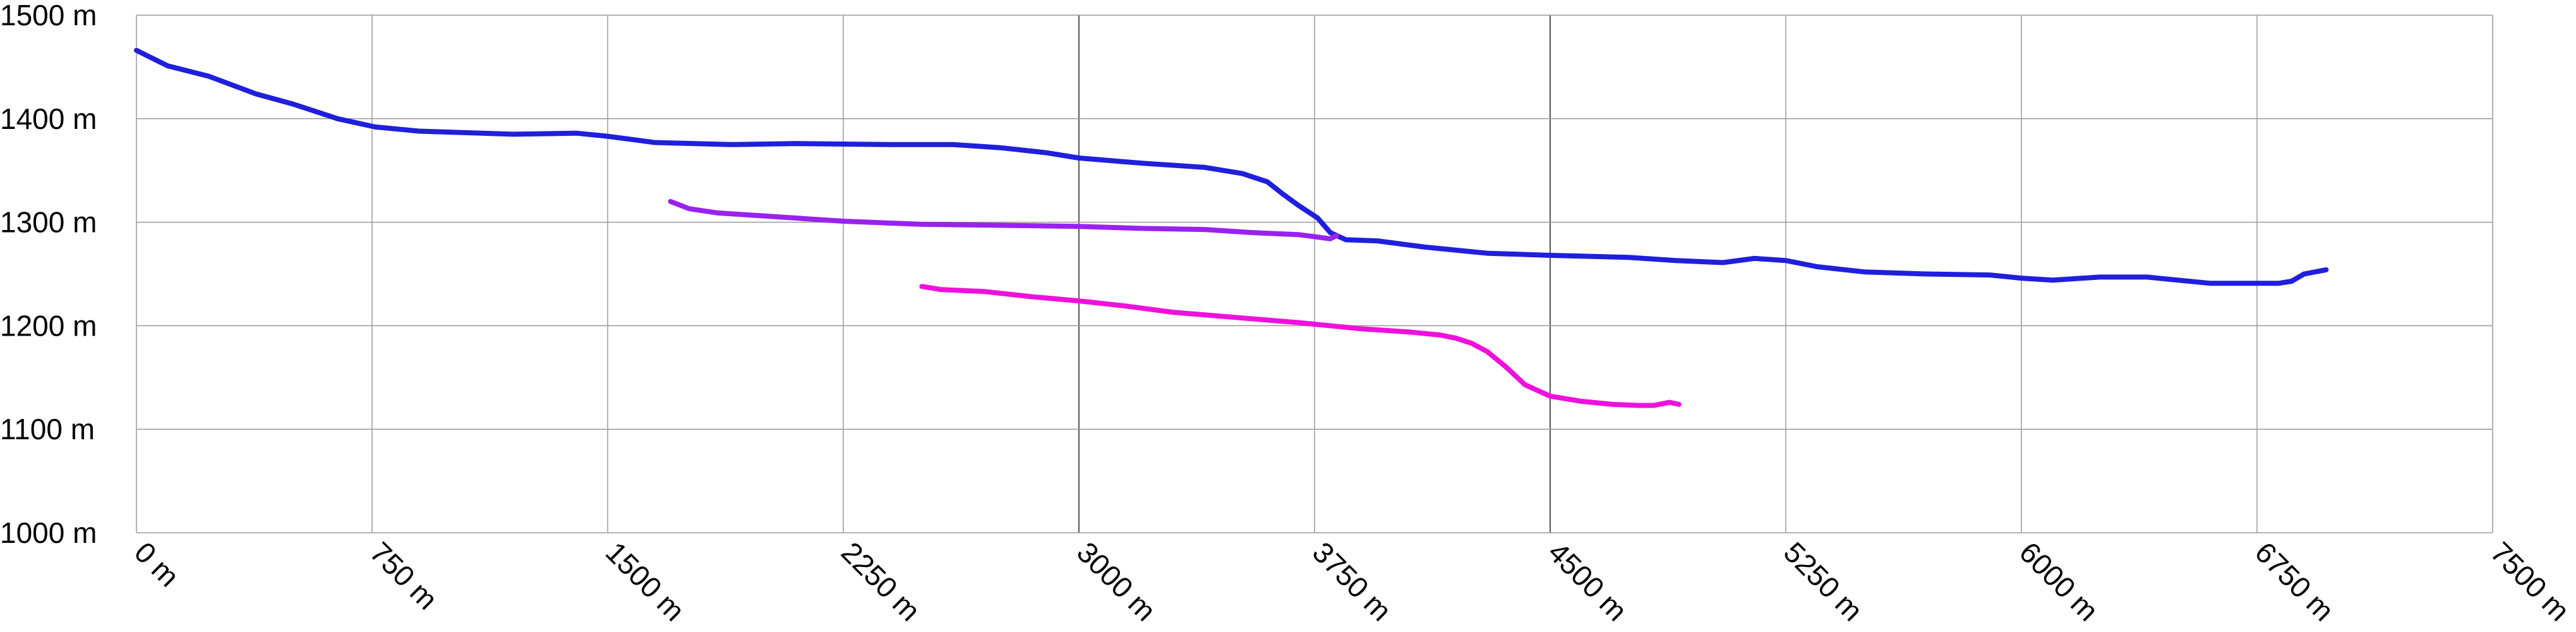 The width and height of the screenshot is (2576, 632). I want to click on x-tick-label: 7500 m, so click(2530, 581).